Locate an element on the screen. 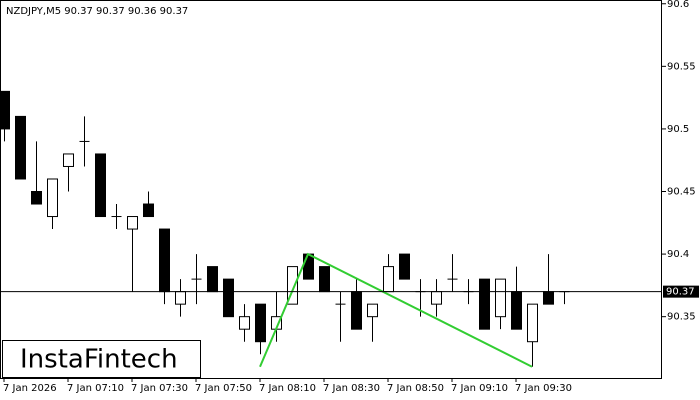 The width and height of the screenshot is (700, 400). x-tick-label: 7 Jan 09:10 is located at coordinates (479, 388).